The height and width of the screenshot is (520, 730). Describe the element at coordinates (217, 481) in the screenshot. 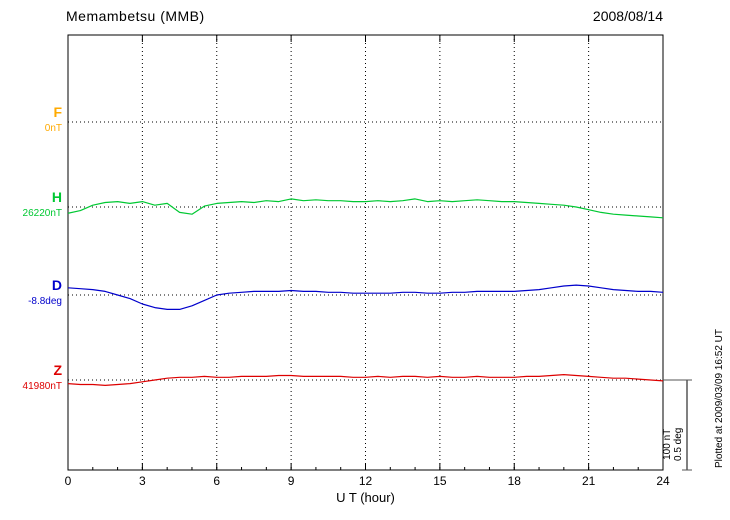

I see `x-tick-label: 6` at that location.